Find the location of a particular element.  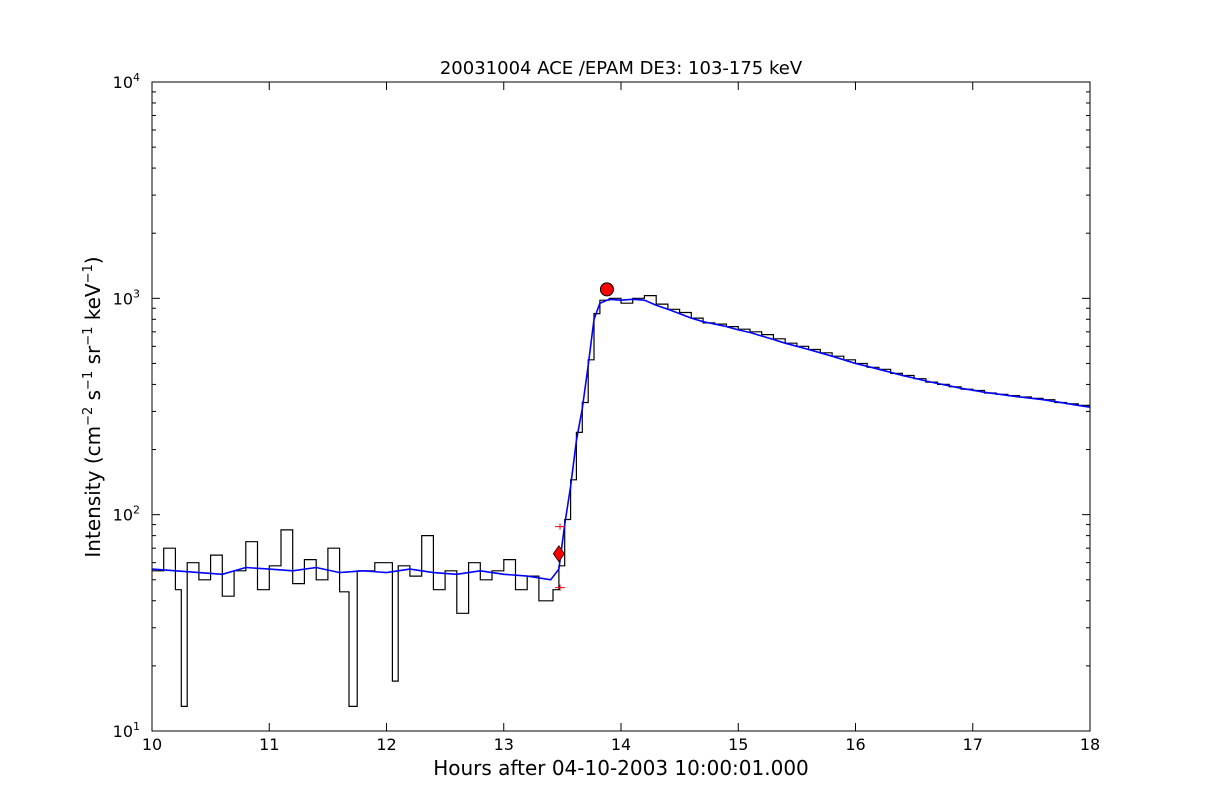

x-tick-label: 15 is located at coordinates (738, 744).